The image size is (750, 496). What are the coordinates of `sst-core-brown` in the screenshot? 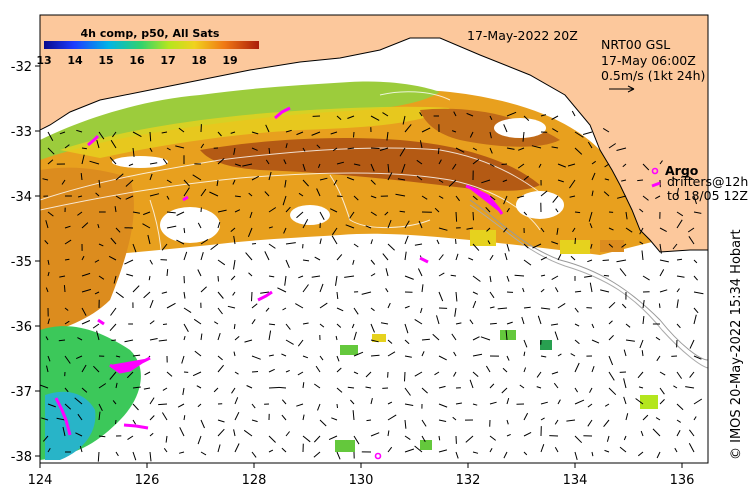 It's located at (370, 164).